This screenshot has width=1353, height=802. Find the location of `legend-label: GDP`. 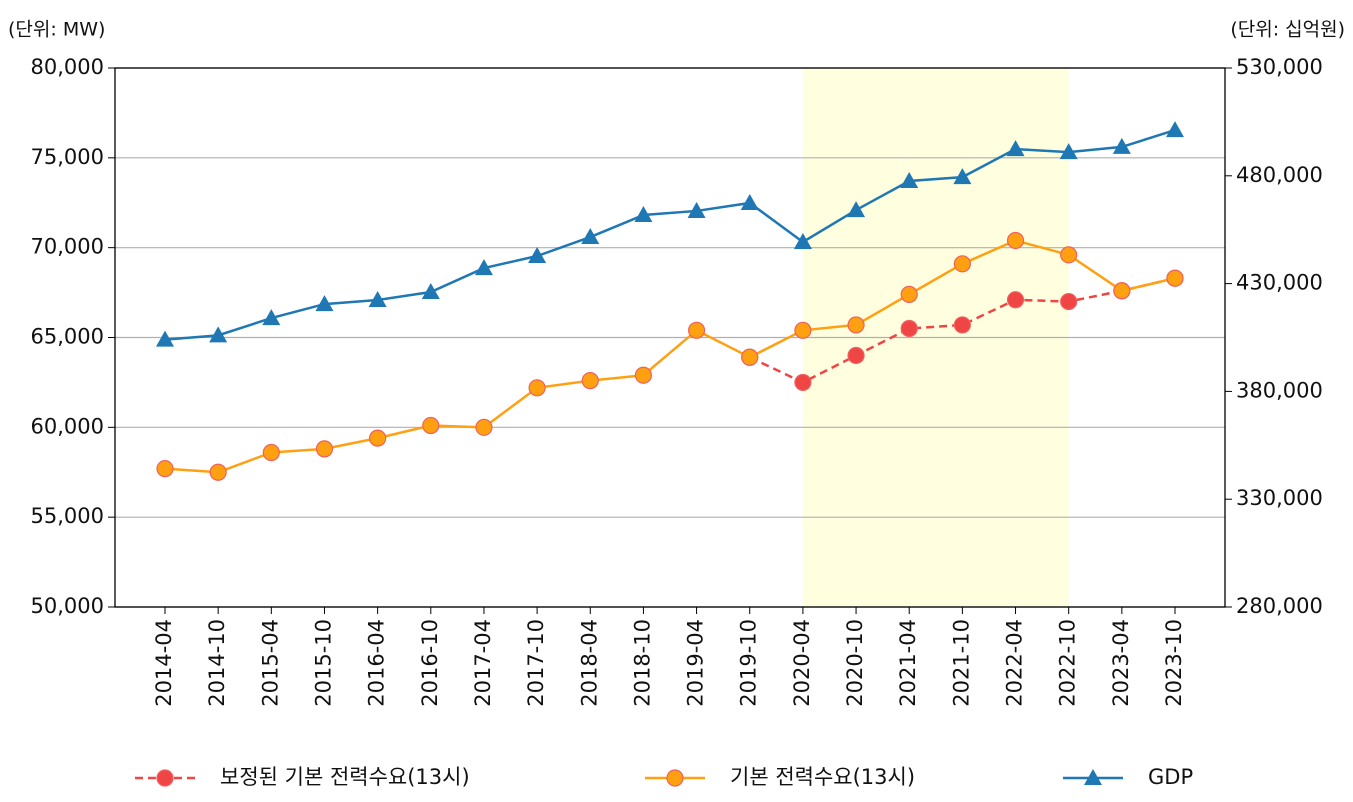

legend-label: GDP is located at coordinates (1170, 777).